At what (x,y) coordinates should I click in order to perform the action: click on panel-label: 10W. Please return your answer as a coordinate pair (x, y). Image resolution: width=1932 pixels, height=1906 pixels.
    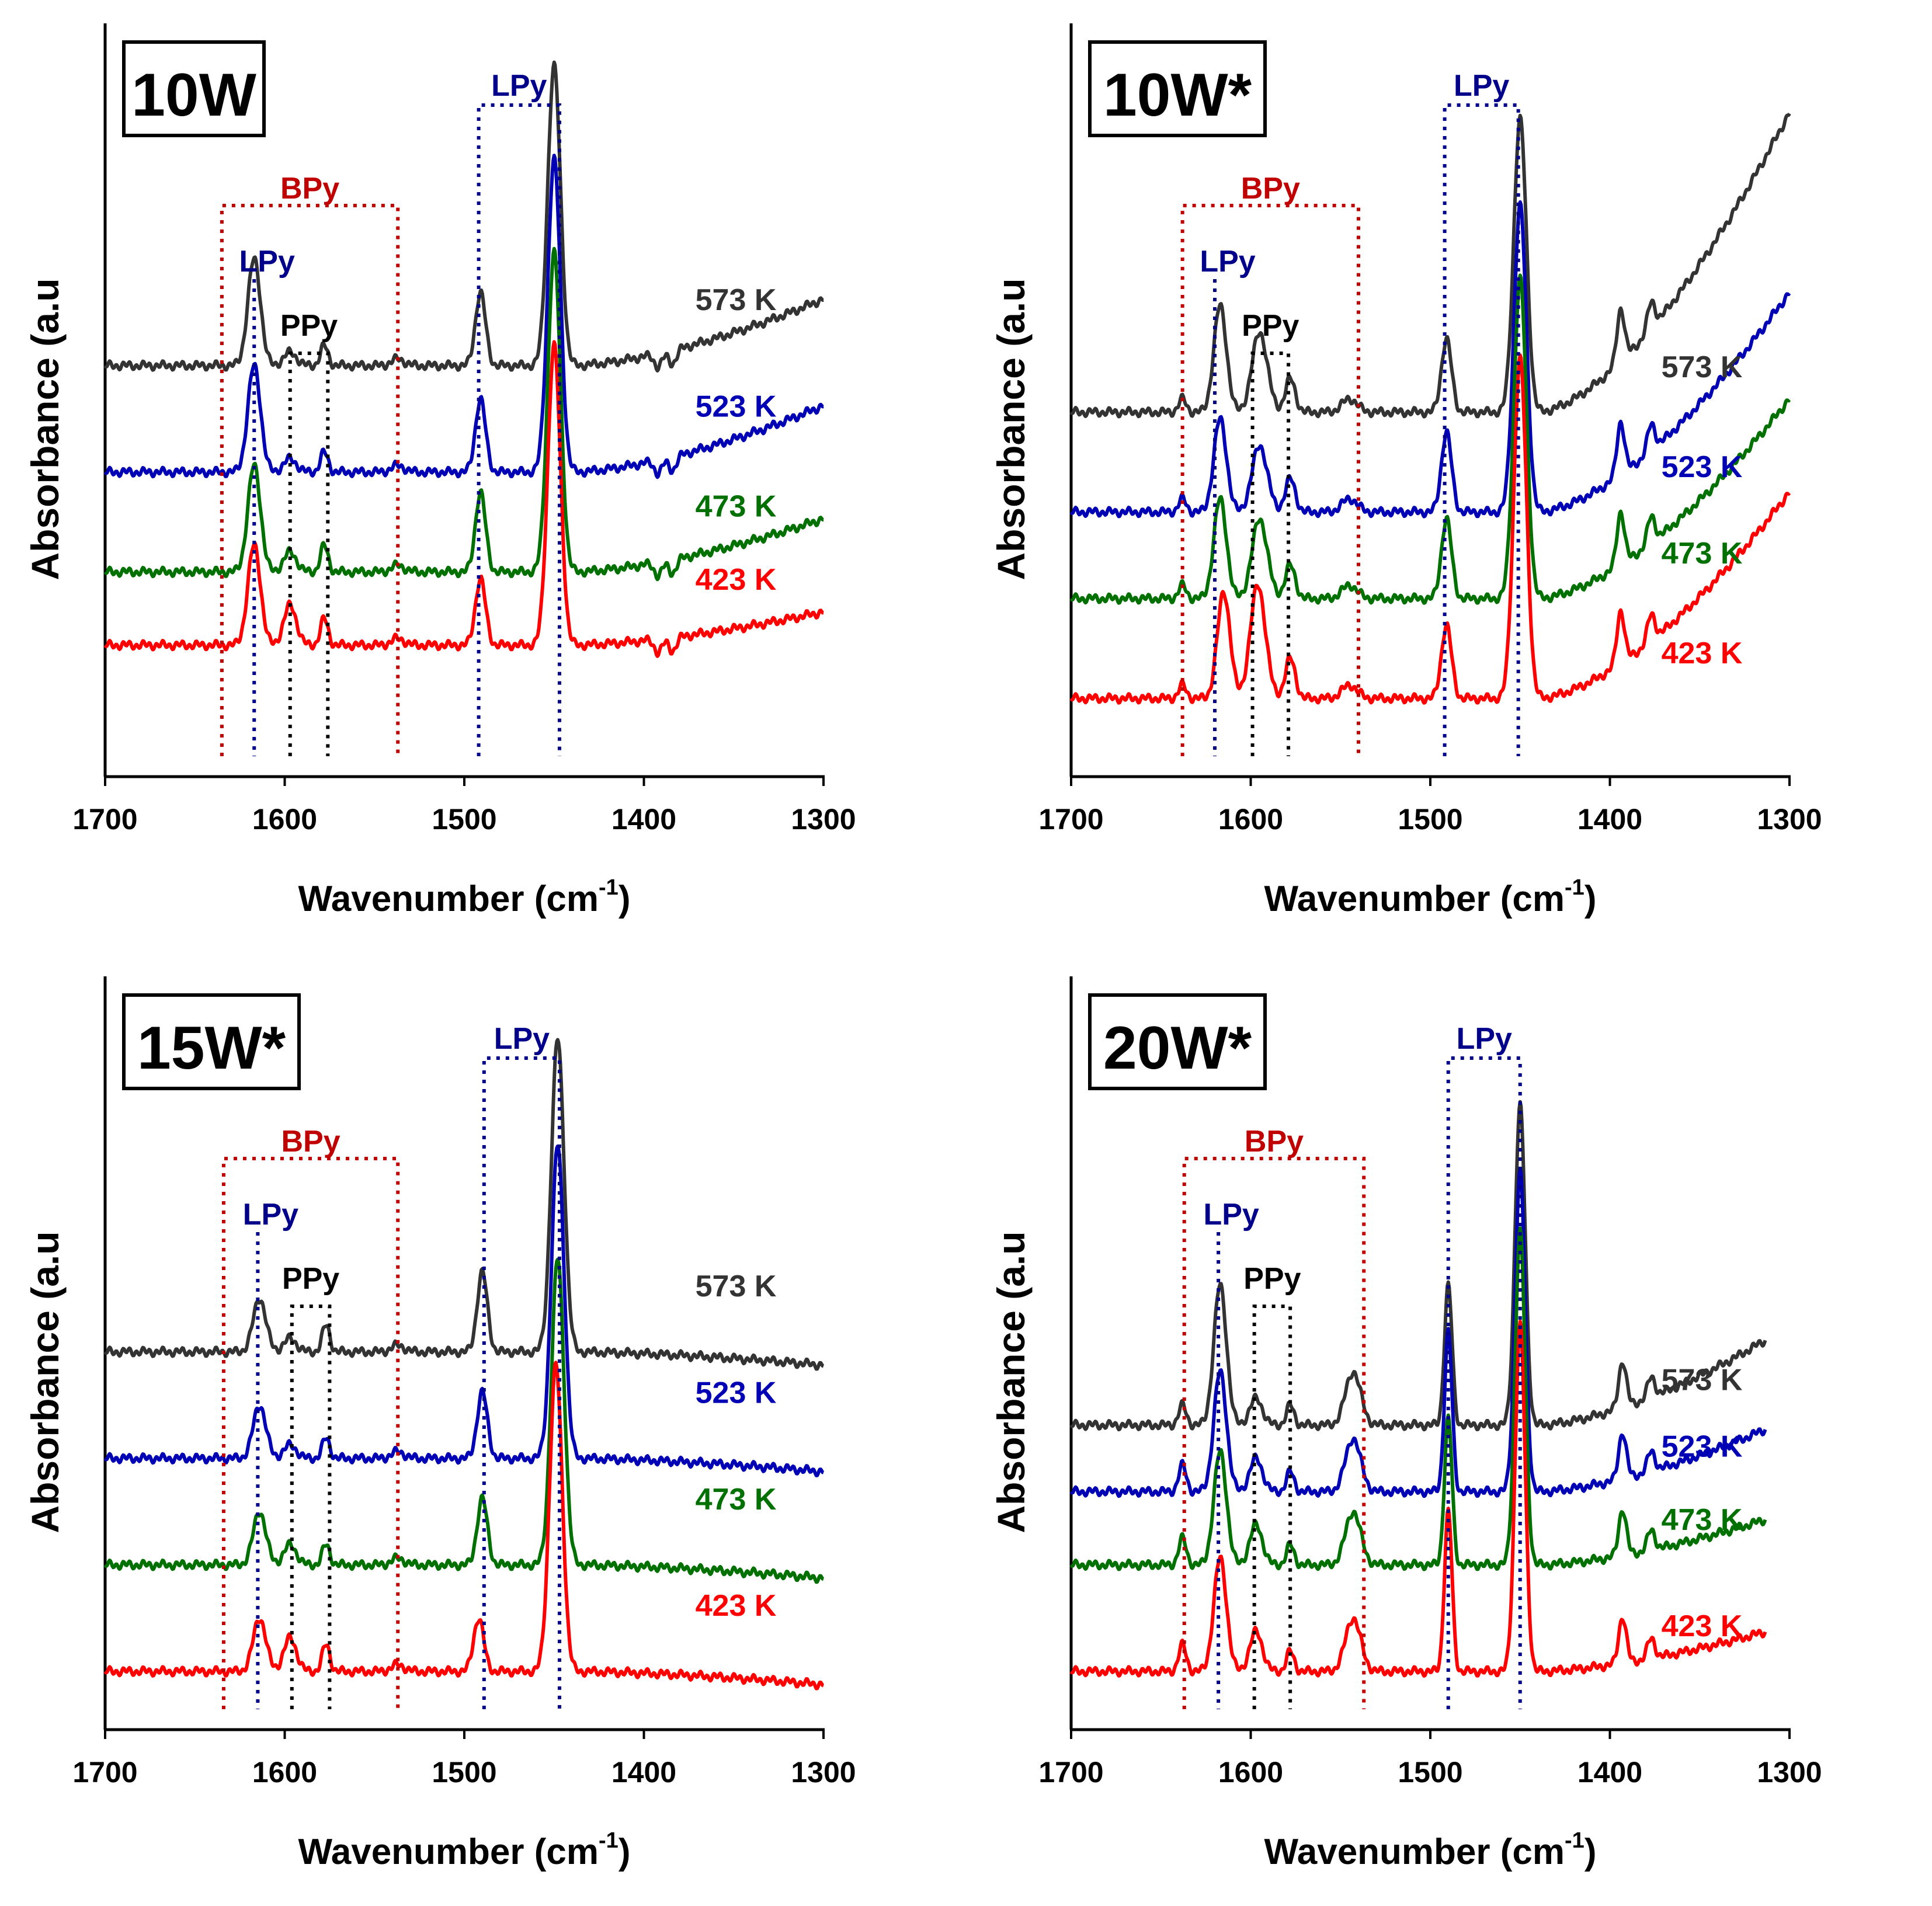
    Looking at the image, I should click on (194, 95).